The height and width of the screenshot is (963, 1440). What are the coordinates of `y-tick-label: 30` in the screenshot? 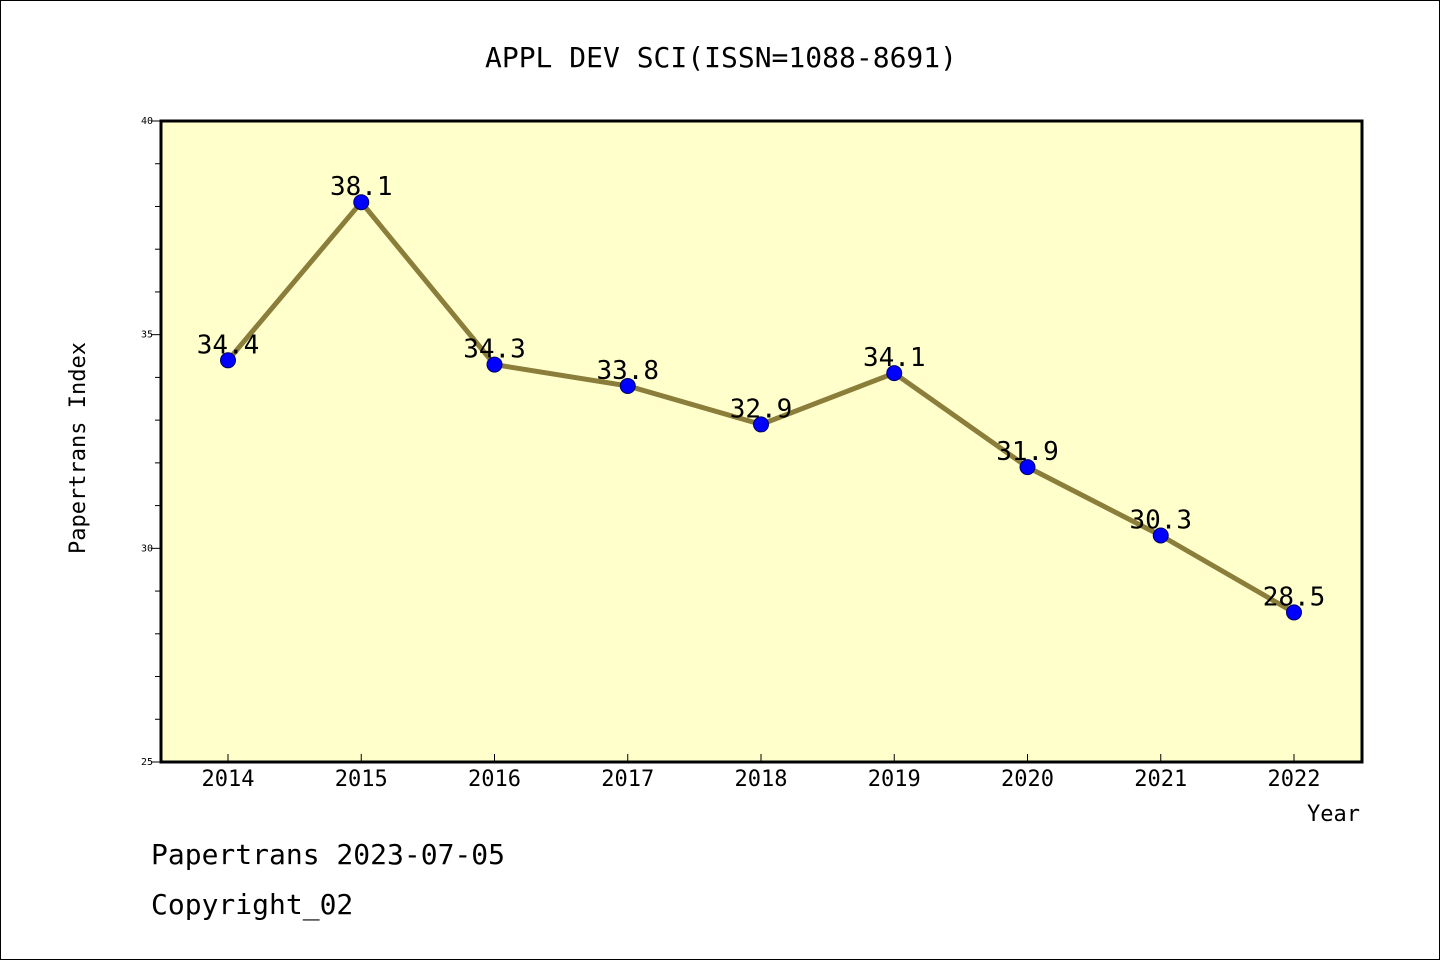 It's located at (147, 548).